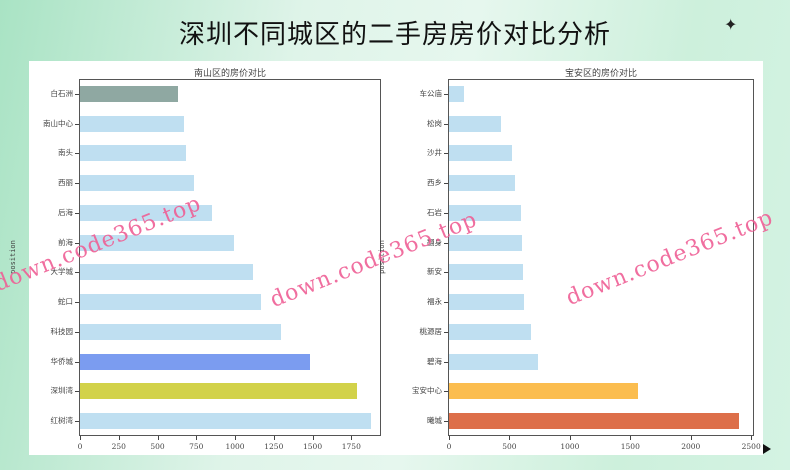 The width and height of the screenshot is (790, 470). Describe the element at coordinates (691, 446) in the screenshot. I see `x-tick-label: 2000` at that location.